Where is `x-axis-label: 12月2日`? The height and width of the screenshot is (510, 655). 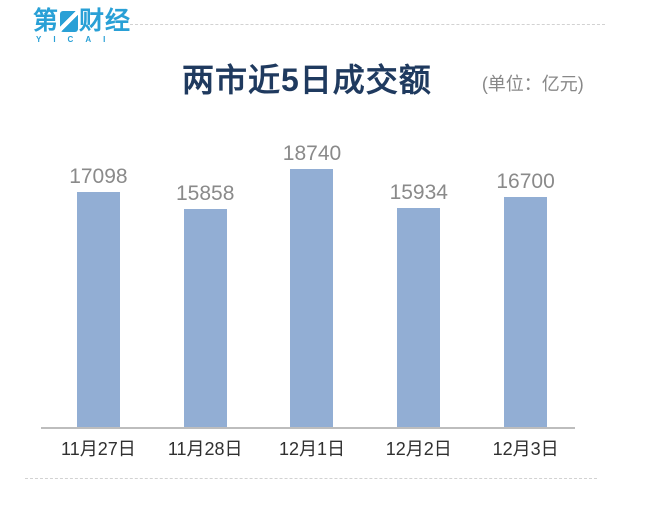 x-axis-label: 12月2日 is located at coordinates (418, 449).